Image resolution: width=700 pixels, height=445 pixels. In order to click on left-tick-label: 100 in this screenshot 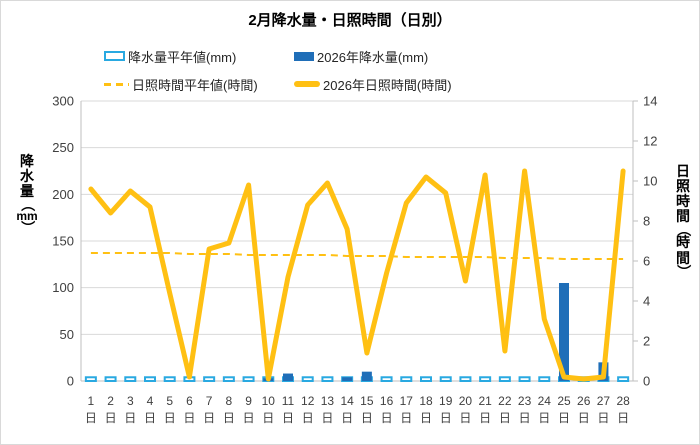, I will do `click(63, 287)`.